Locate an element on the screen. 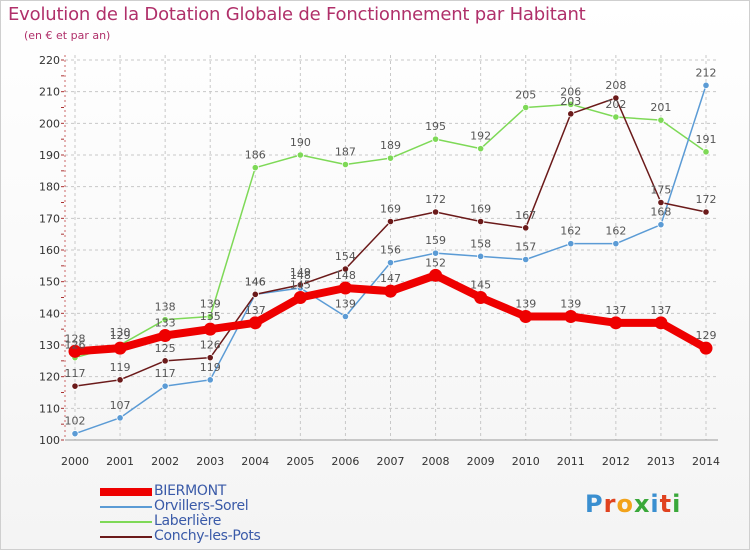 The image size is (750, 550). data-label: 133 is located at coordinates (165, 323).